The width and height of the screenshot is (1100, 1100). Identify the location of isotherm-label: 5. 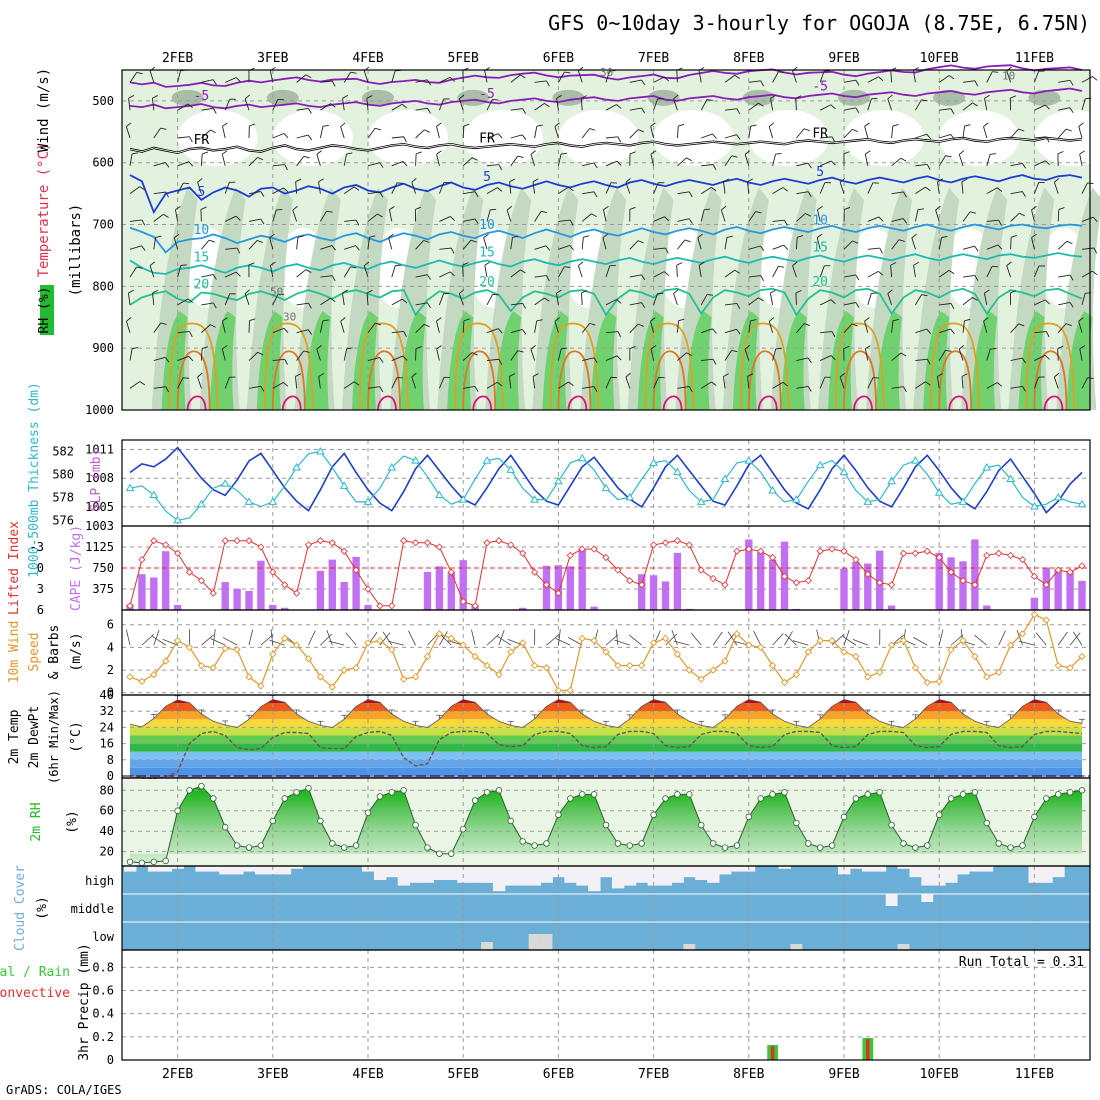
(820, 172).